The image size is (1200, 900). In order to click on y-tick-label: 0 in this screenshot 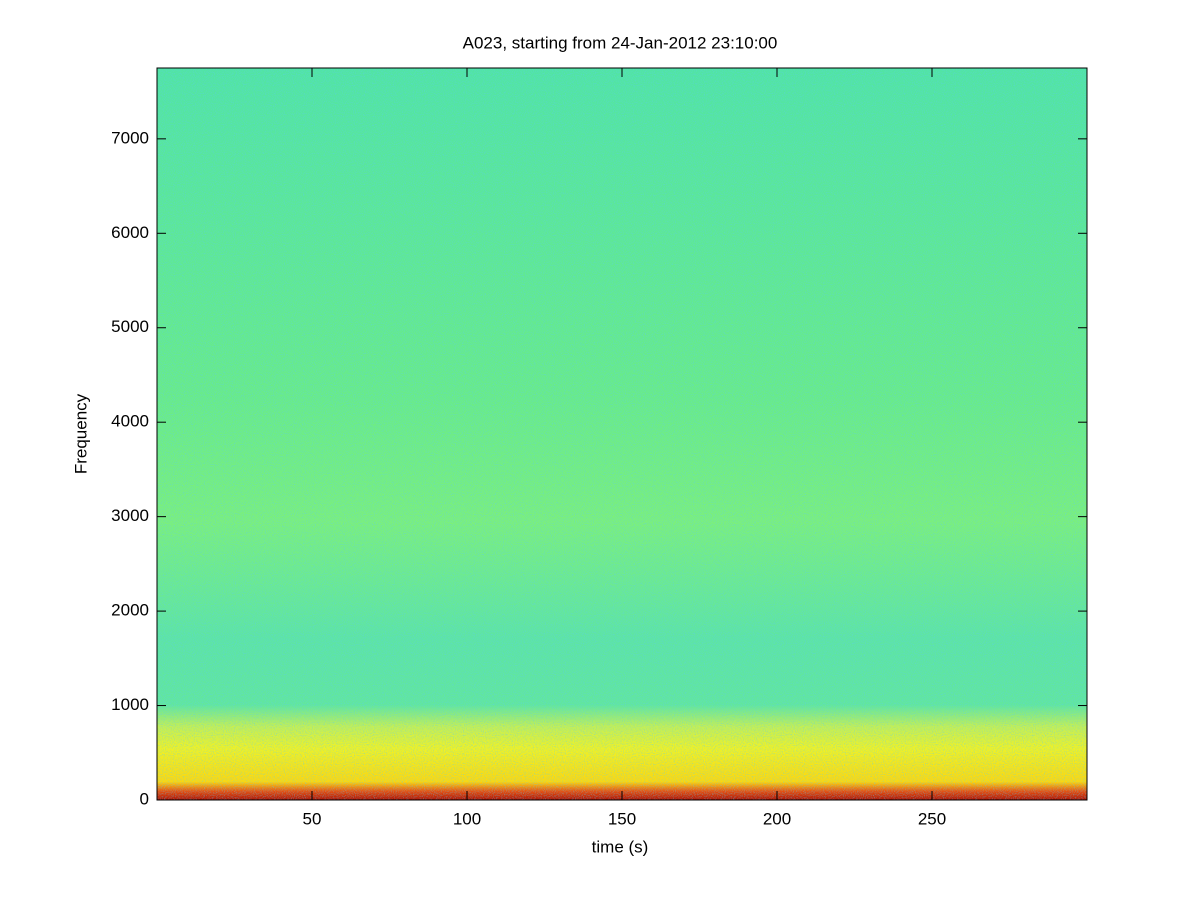, I will do `click(144, 798)`.